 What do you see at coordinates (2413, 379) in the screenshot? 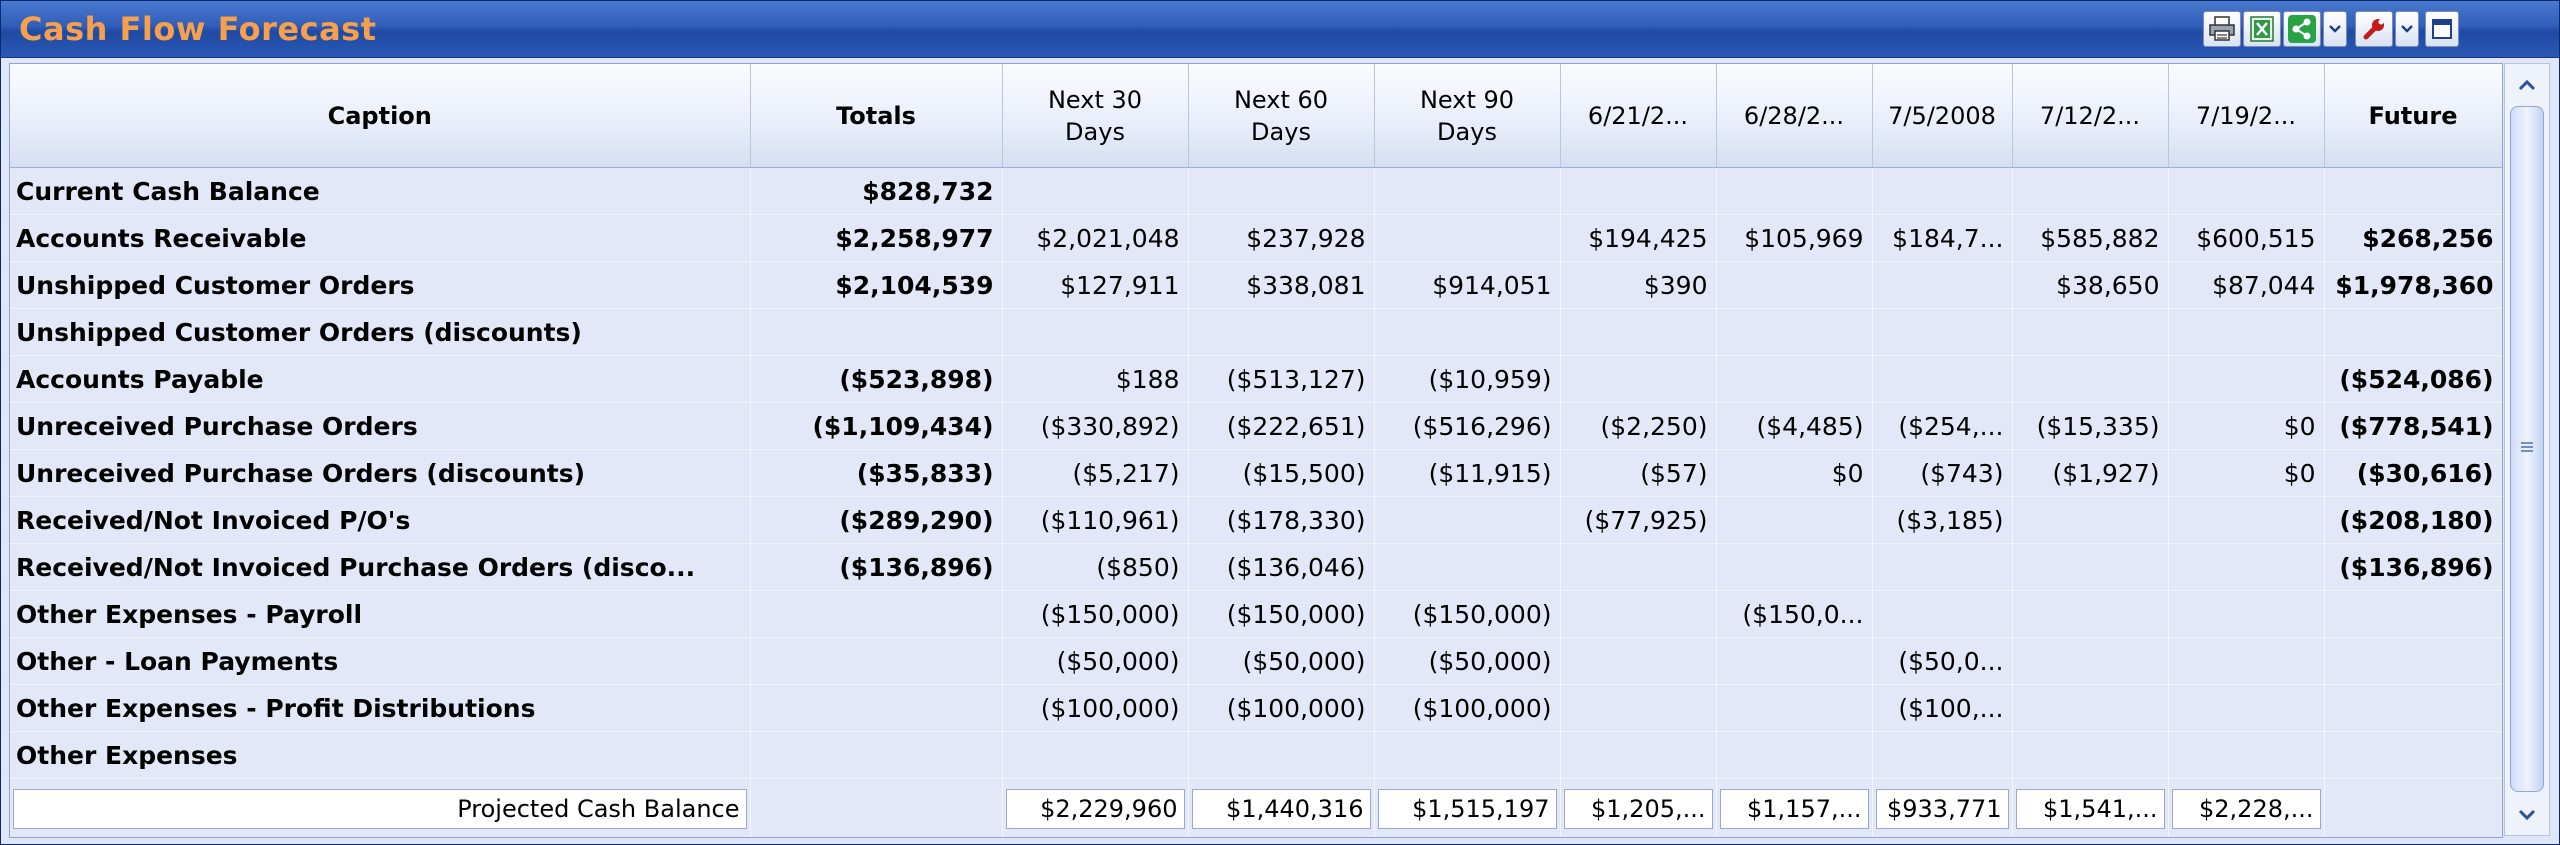
I see `cell-future: ($524,086)` at bounding box center [2413, 379].